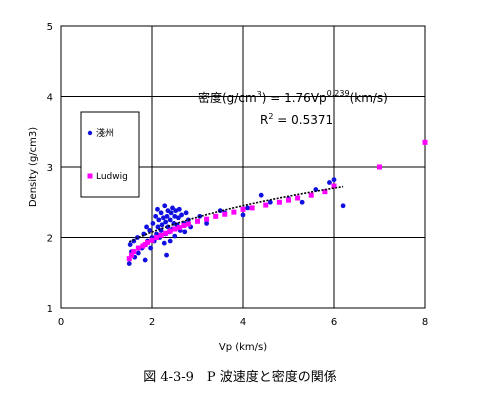  Describe the element at coordinates (61, 322) in the screenshot. I see `x-tick-label-0: 0` at that location.